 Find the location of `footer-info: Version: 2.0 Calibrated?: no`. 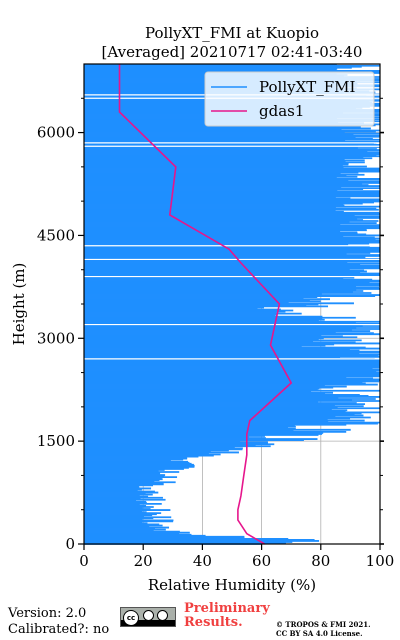

footer-info: Version: 2.0 Calibrated?: no is located at coordinates (58, 622).